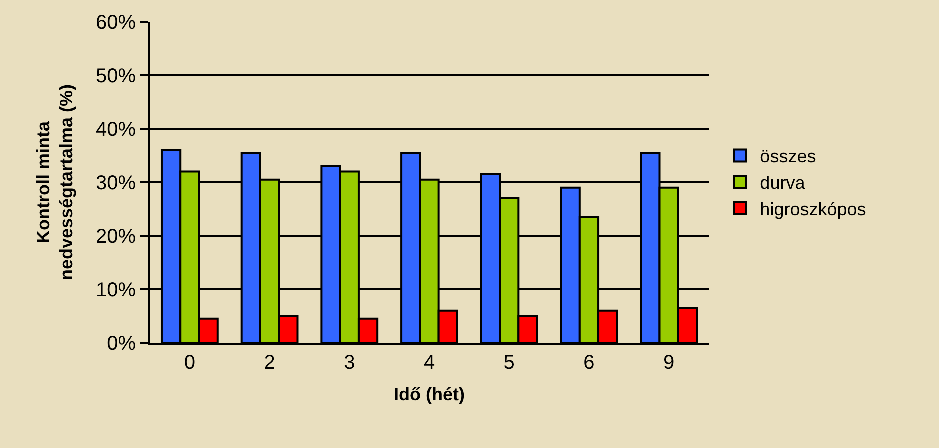 Image resolution: width=939 pixels, height=448 pixels. Describe the element at coordinates (430, 363) in the screenshot. I see `x-tick-label: 4` at that location.